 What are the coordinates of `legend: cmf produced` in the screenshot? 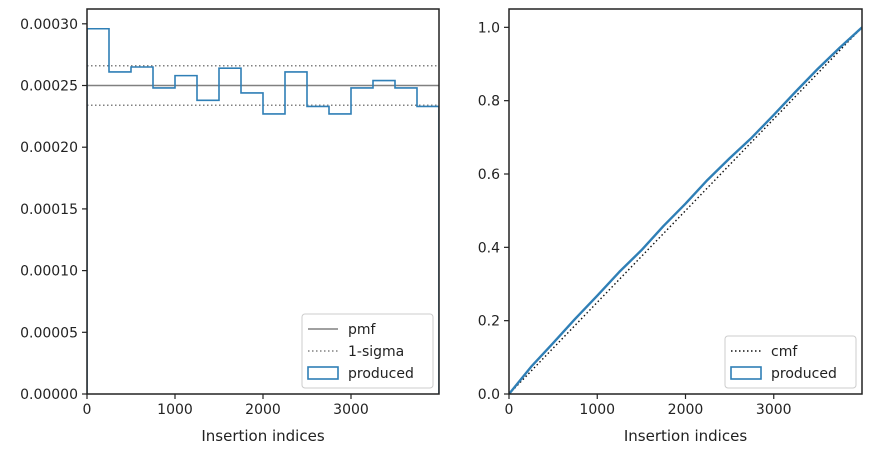 It's located at (790, 362).